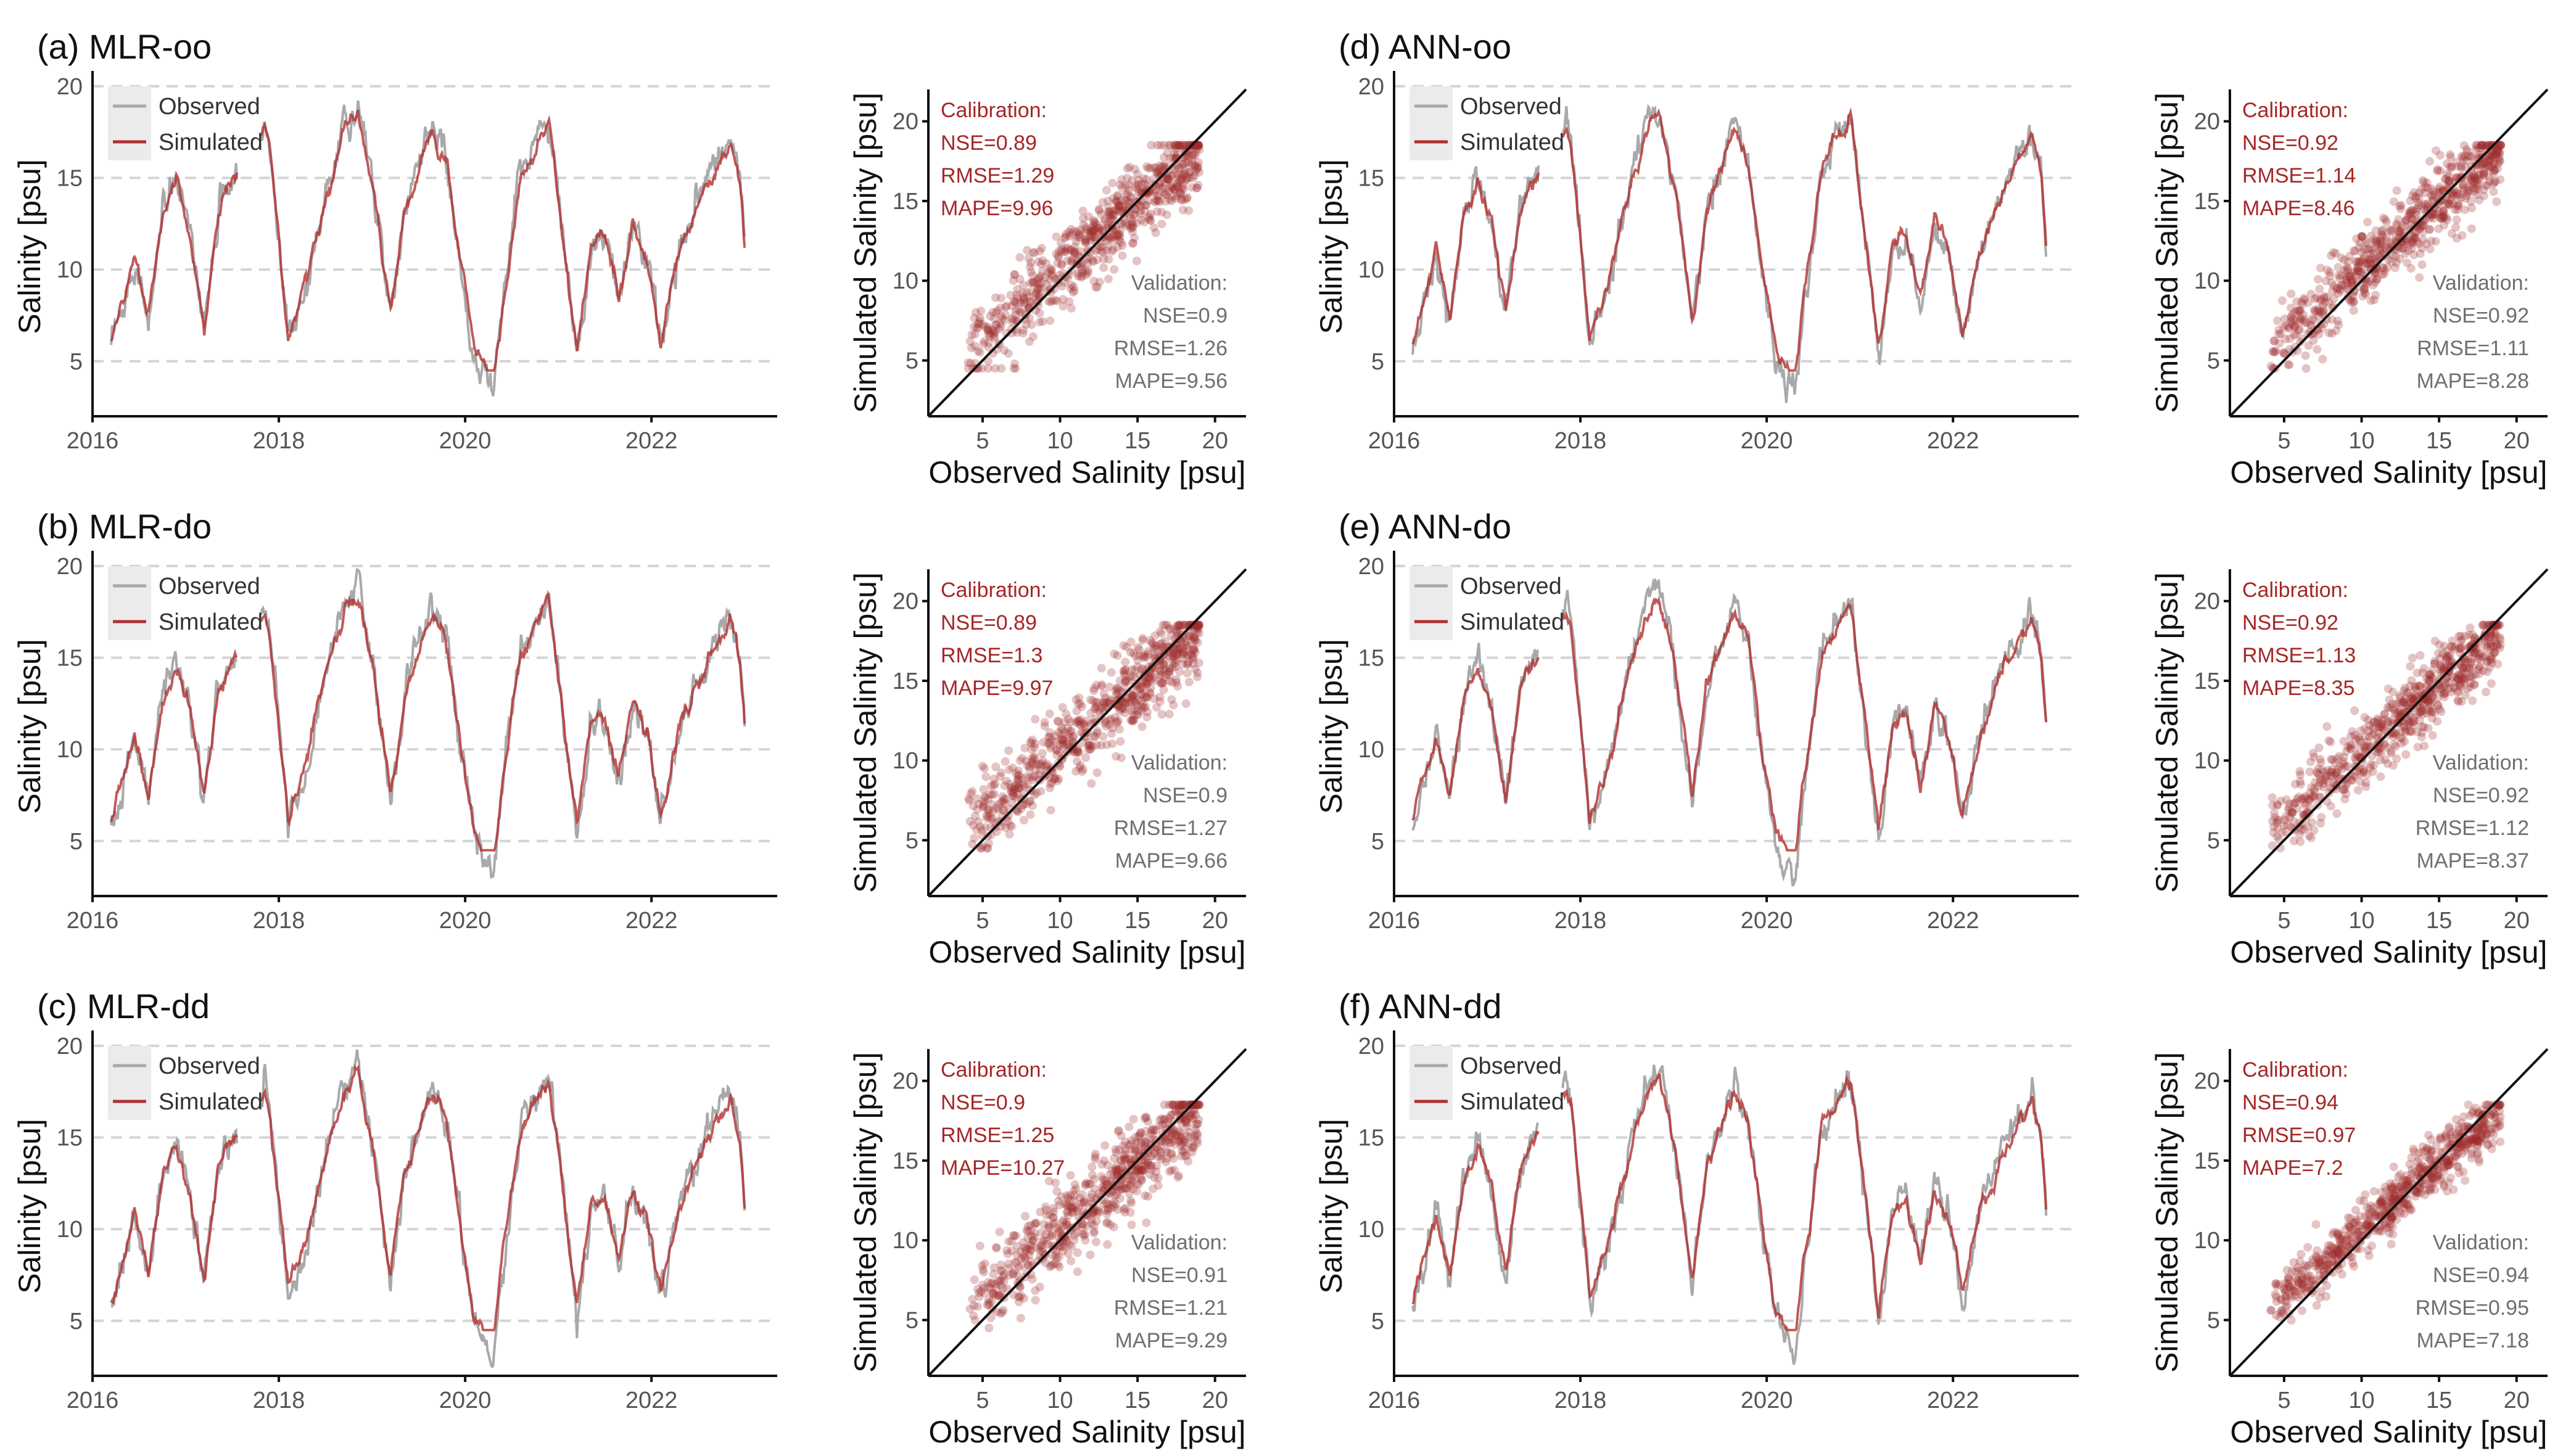 Image resolution: width=2571 pixels, height=1456 pixels. Describe the element at coordinates (1512, 142) in the screenshot. I see `legend-simulated-label: Simulated` at that location.